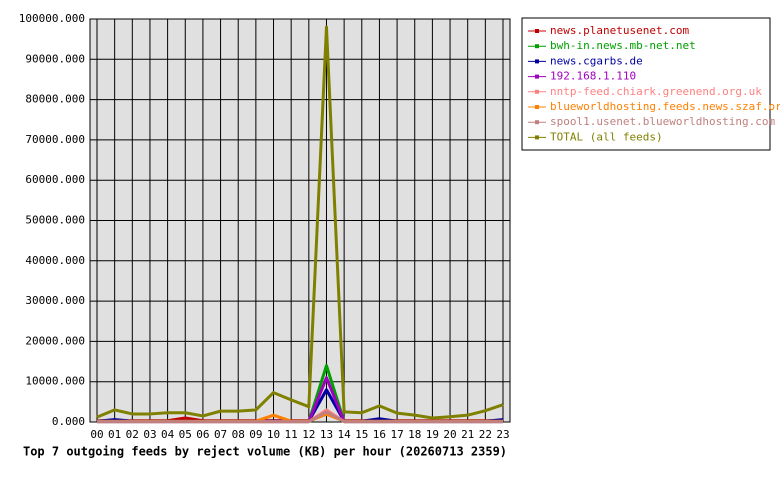 The image size is (780, 480). Describe the element at coordinates (308, 434) in the screenshot. I see `x-tick-label: 12` at that location.